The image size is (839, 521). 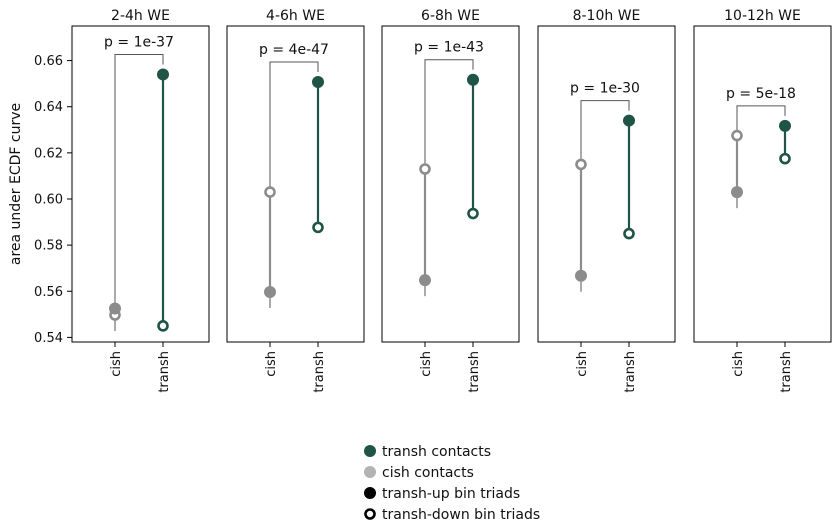 What do you see at coordinates (449, 48) in the screenshot?
I see `p-value-label: p = 1e-43` at bounding box center [449, 48].